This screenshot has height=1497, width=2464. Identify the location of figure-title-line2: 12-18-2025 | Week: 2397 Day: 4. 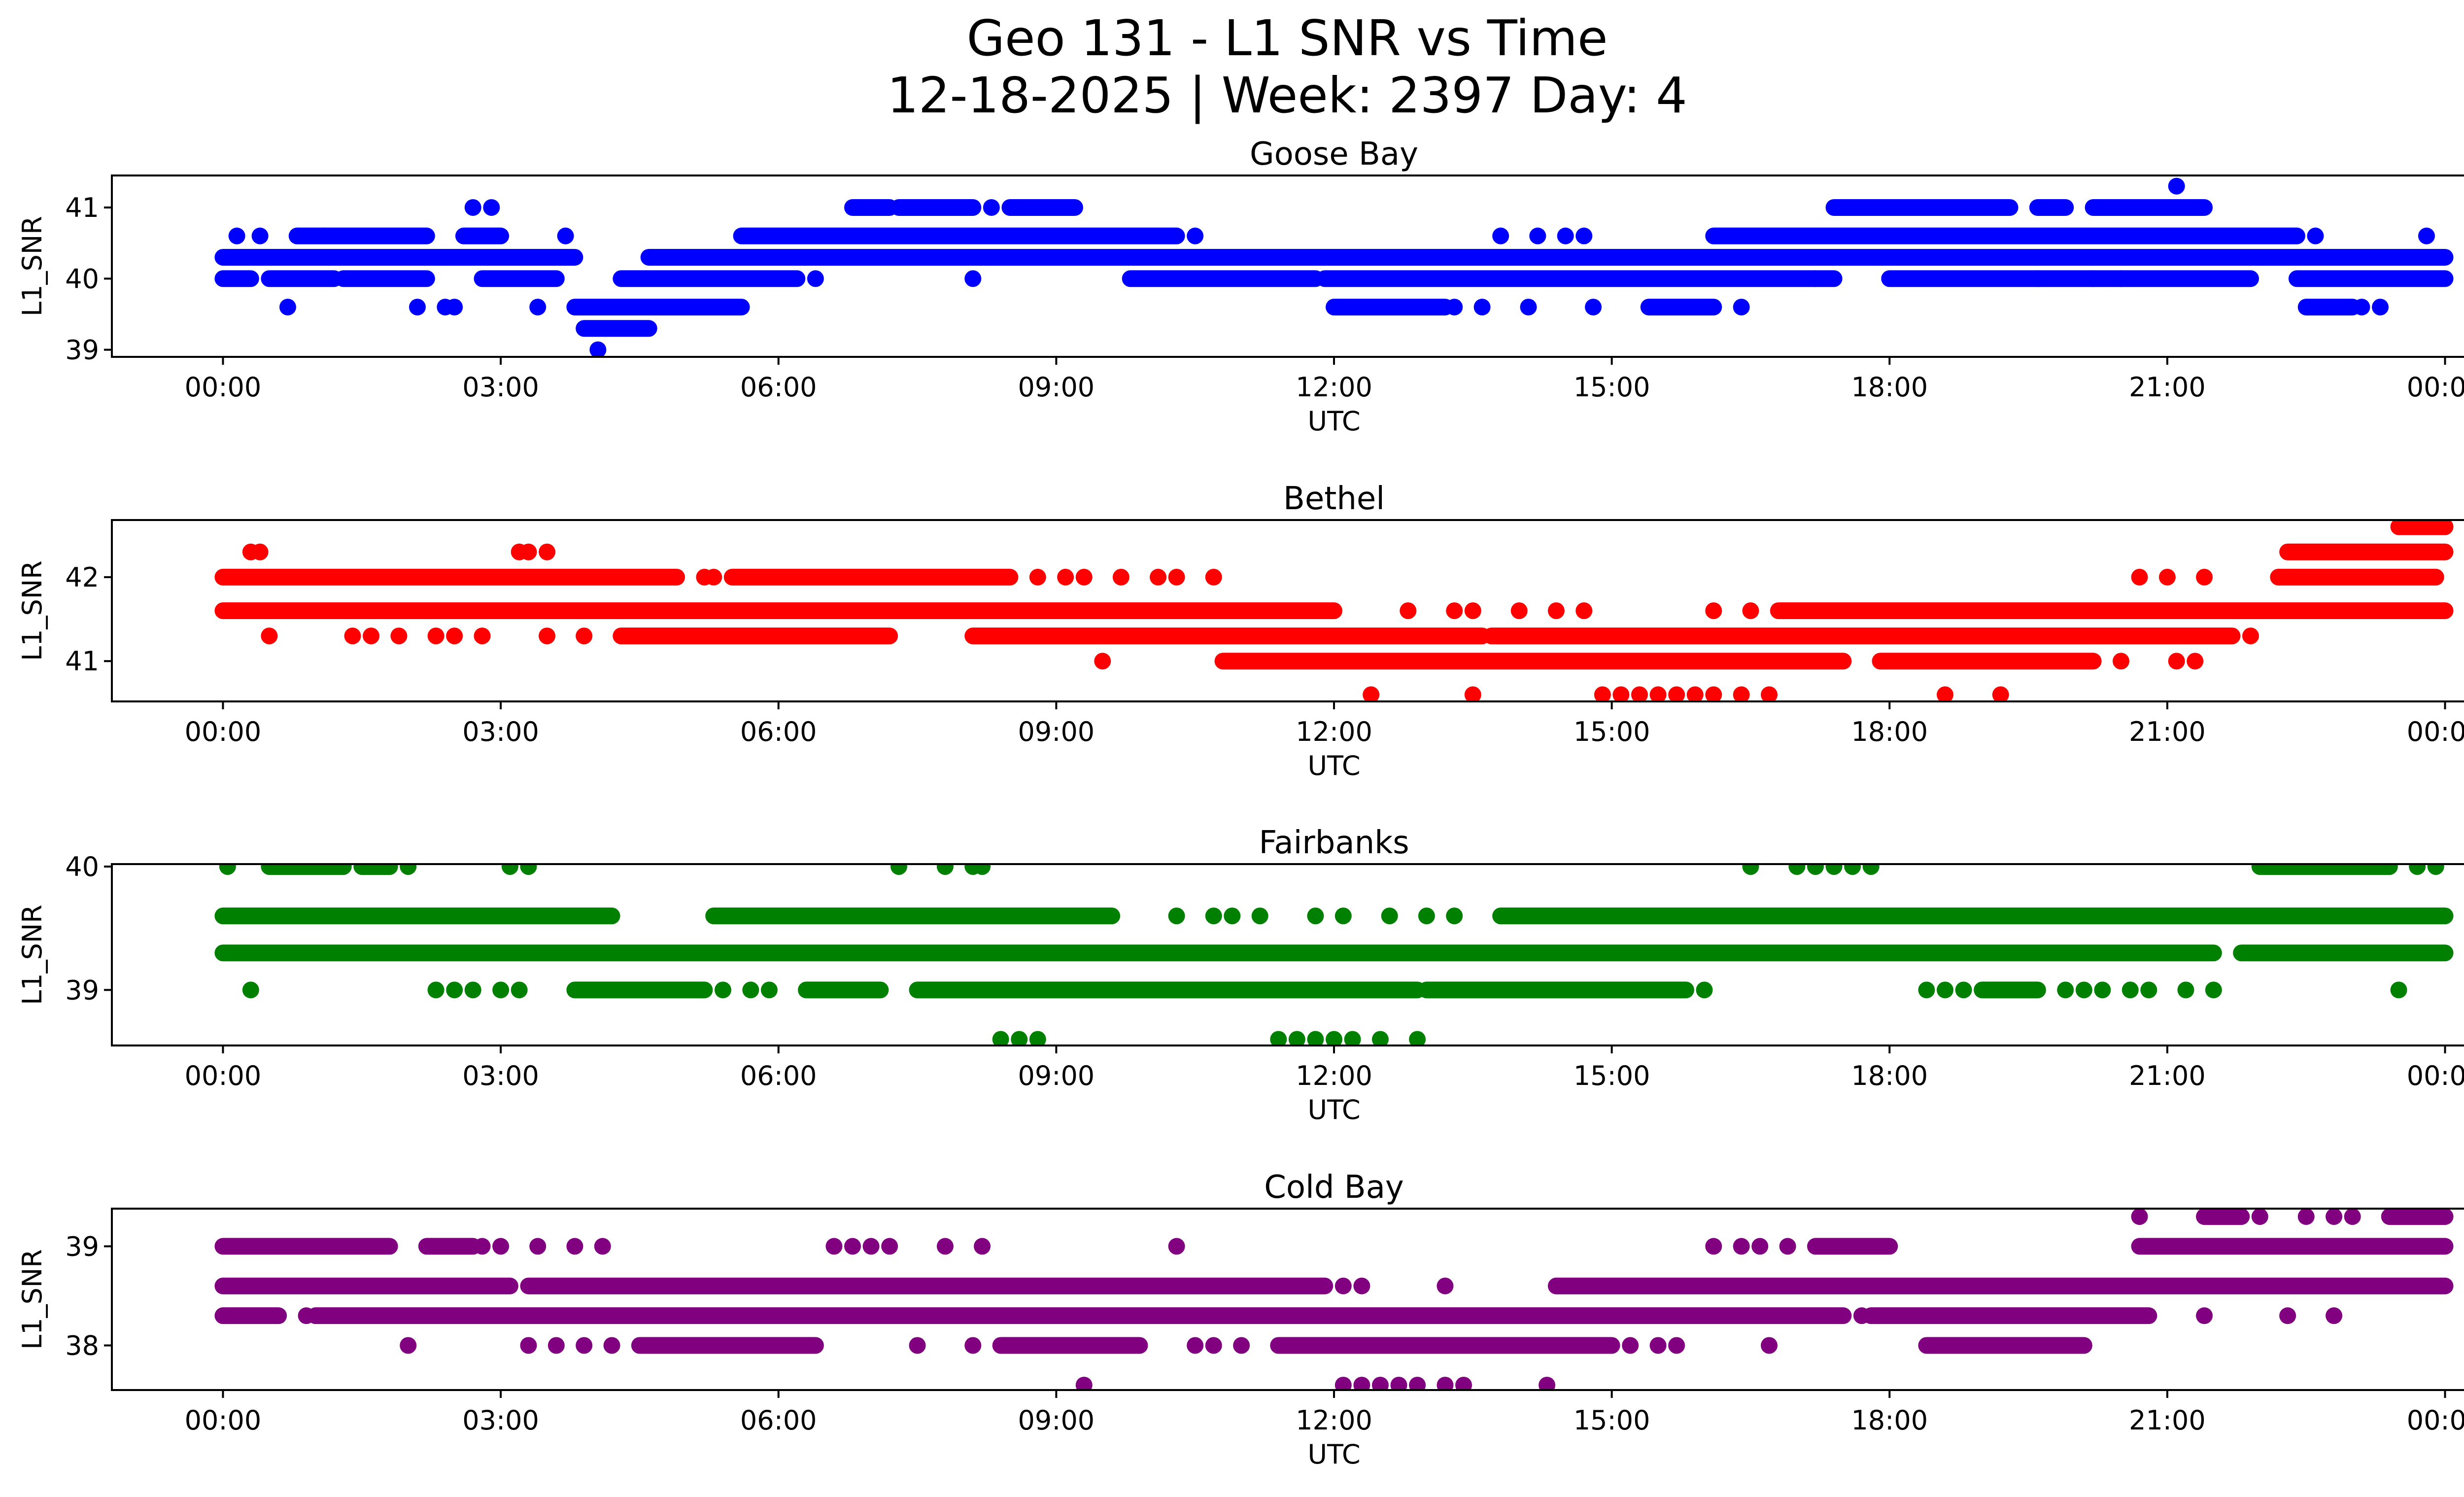
(1287, 95).